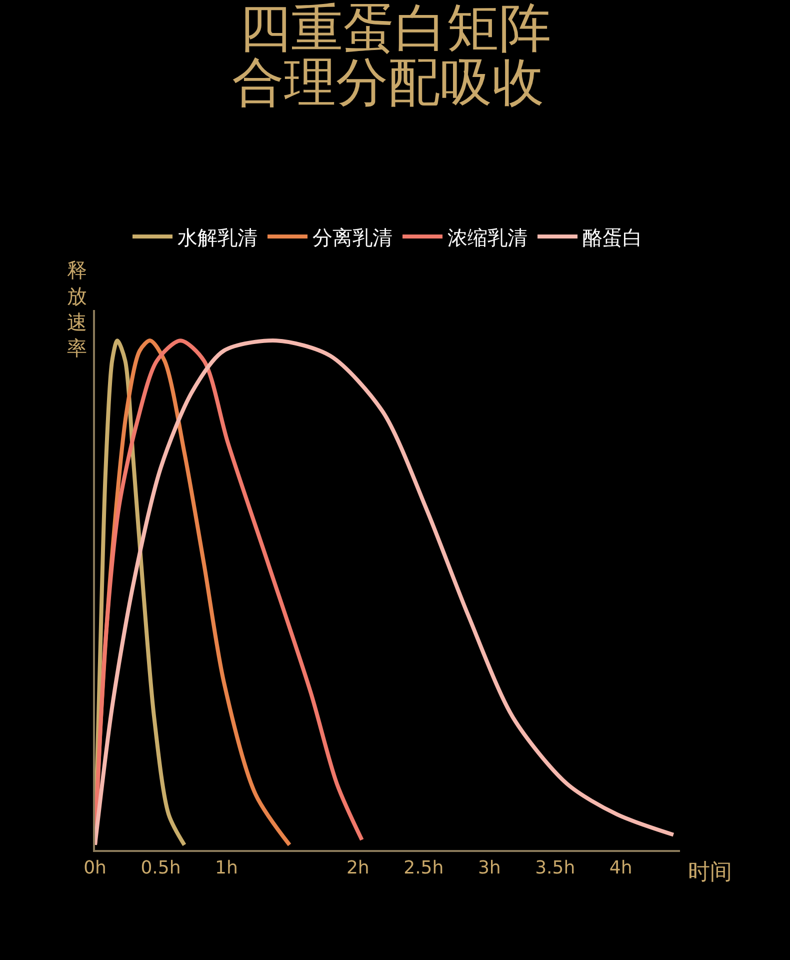 This screenshot has height=960, width=790. I want to click on x-tick-label: 0h, so click(95, 868).